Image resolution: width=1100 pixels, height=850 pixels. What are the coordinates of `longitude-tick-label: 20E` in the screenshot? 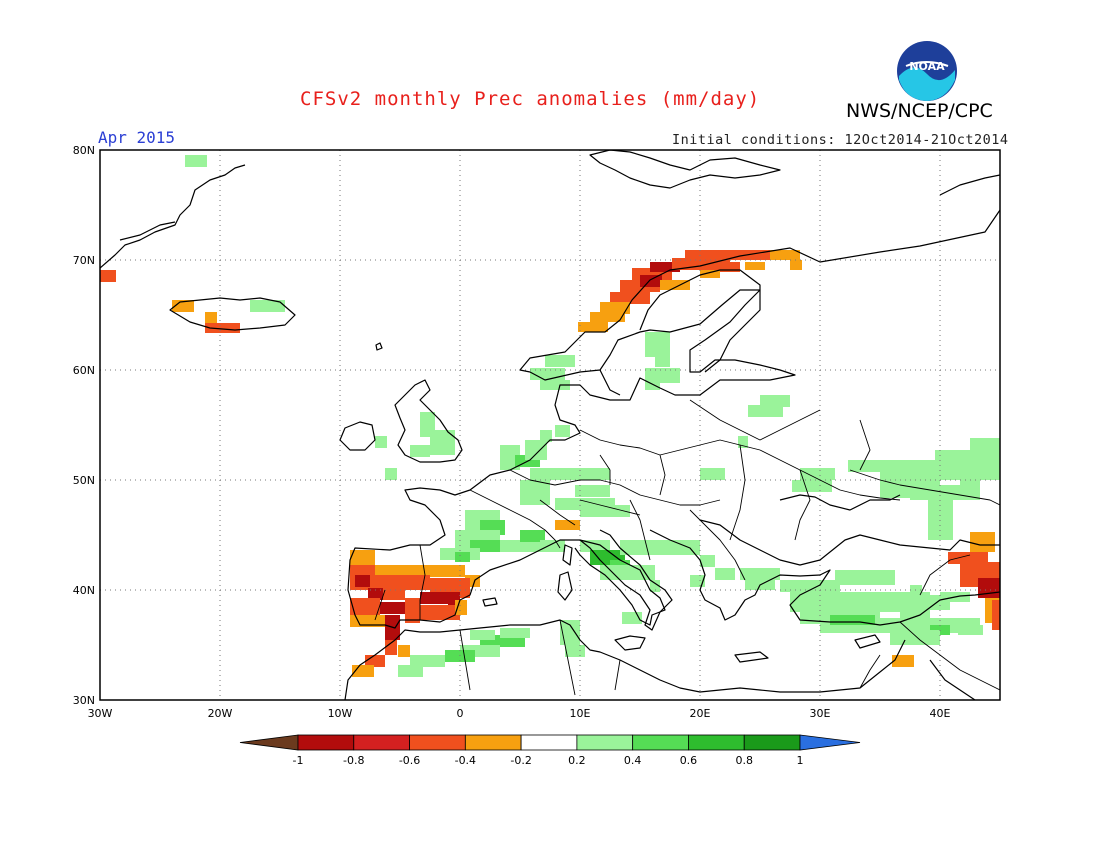 It's located at (700, 713).